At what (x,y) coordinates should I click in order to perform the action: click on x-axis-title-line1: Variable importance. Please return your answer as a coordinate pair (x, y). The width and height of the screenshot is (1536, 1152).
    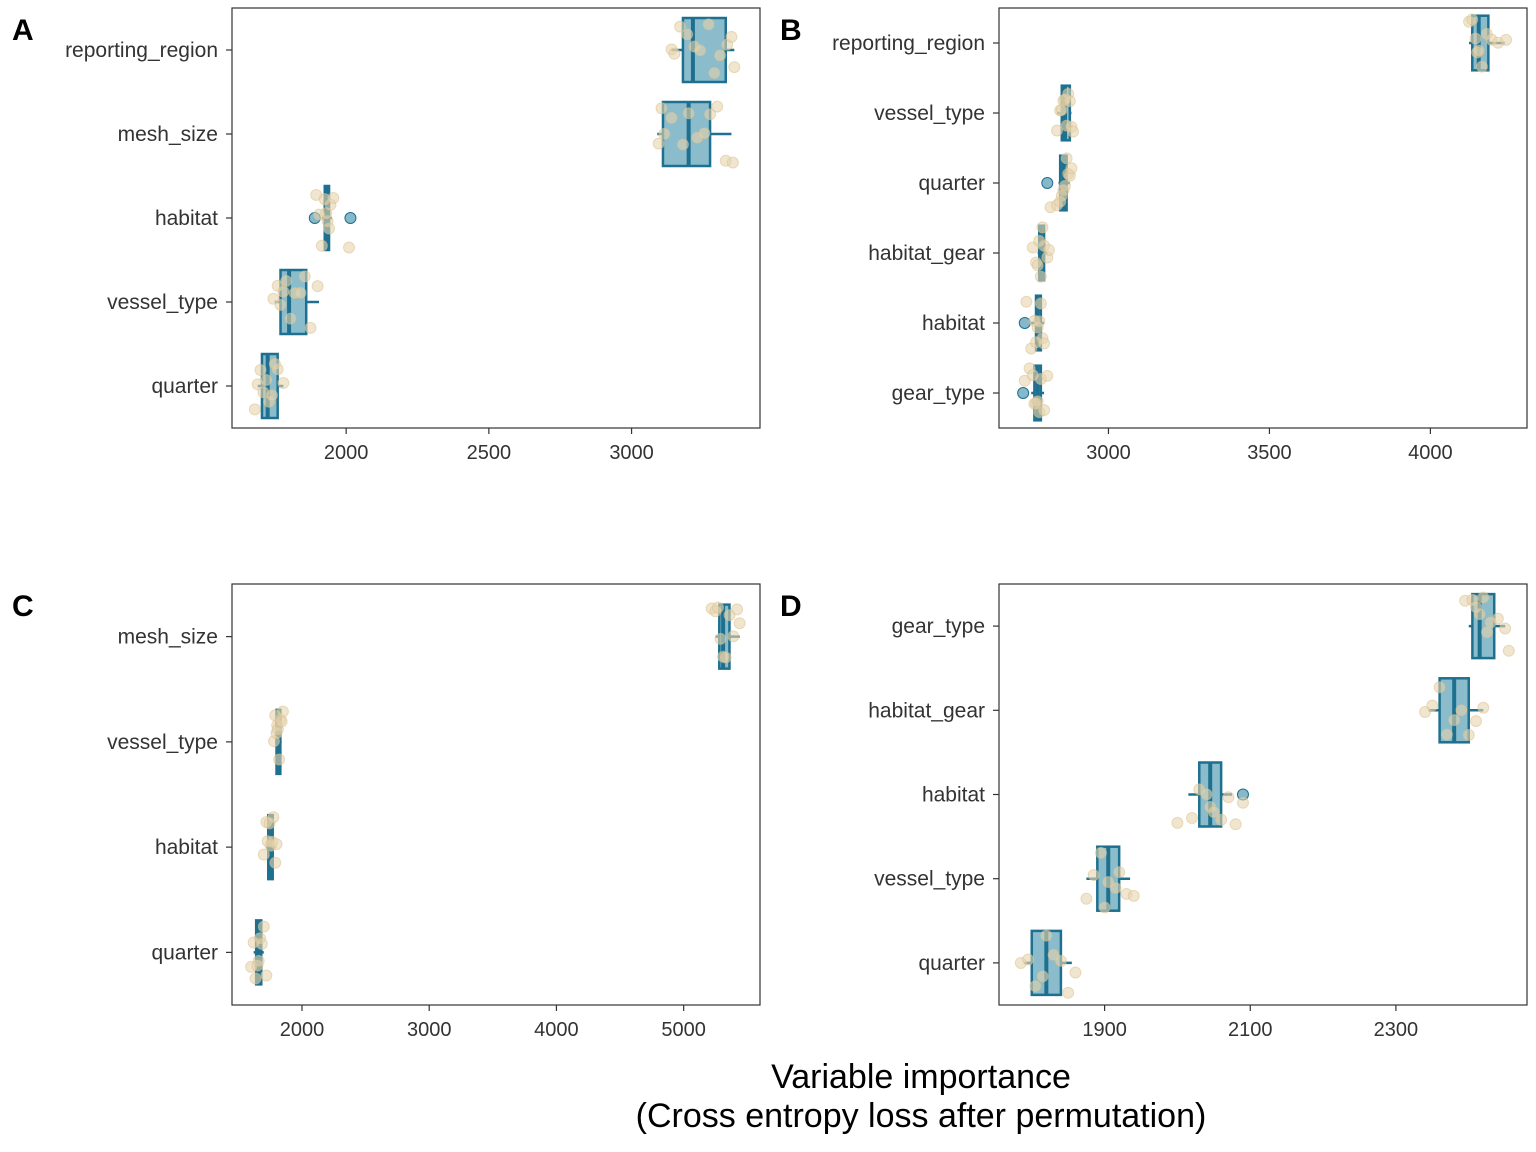
    Looking at the image, I should click on (921, 1077).